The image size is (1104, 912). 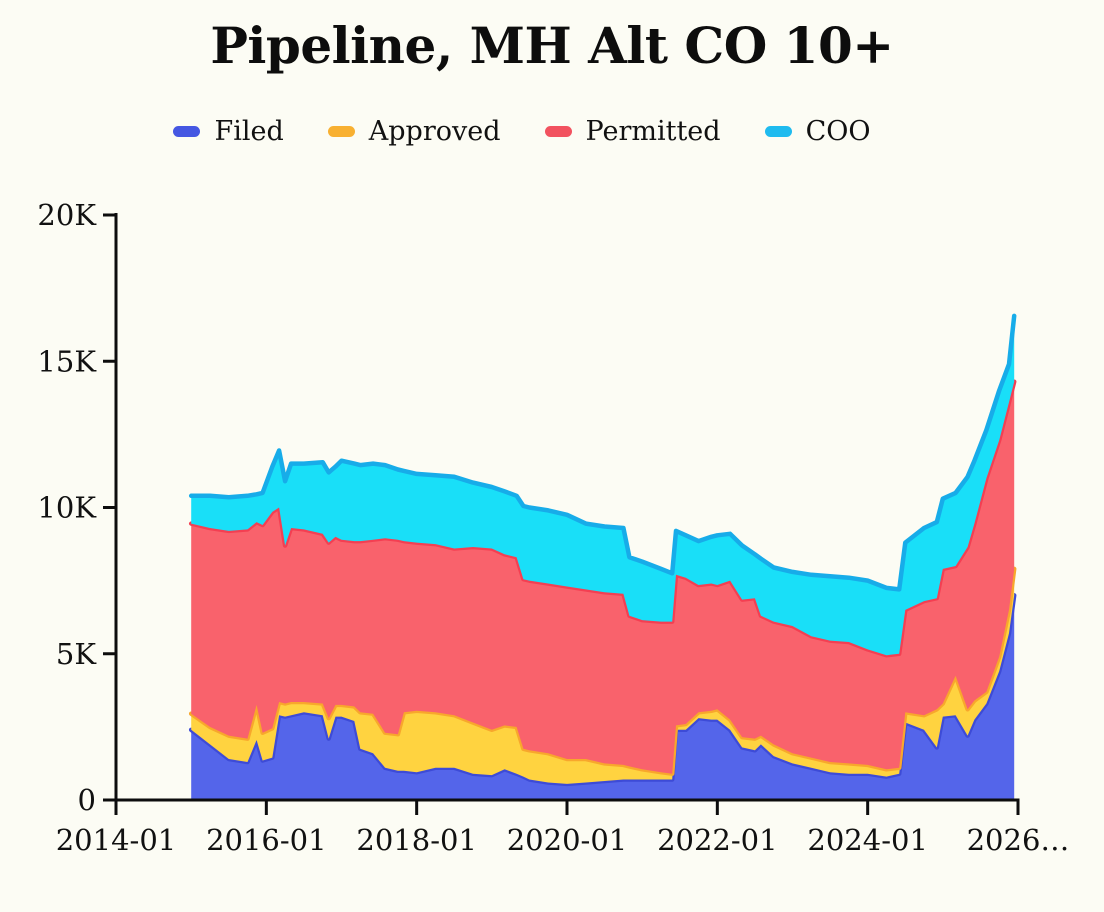 I want to click on legend-item-approved: Approved, so click(x=414, y=131).